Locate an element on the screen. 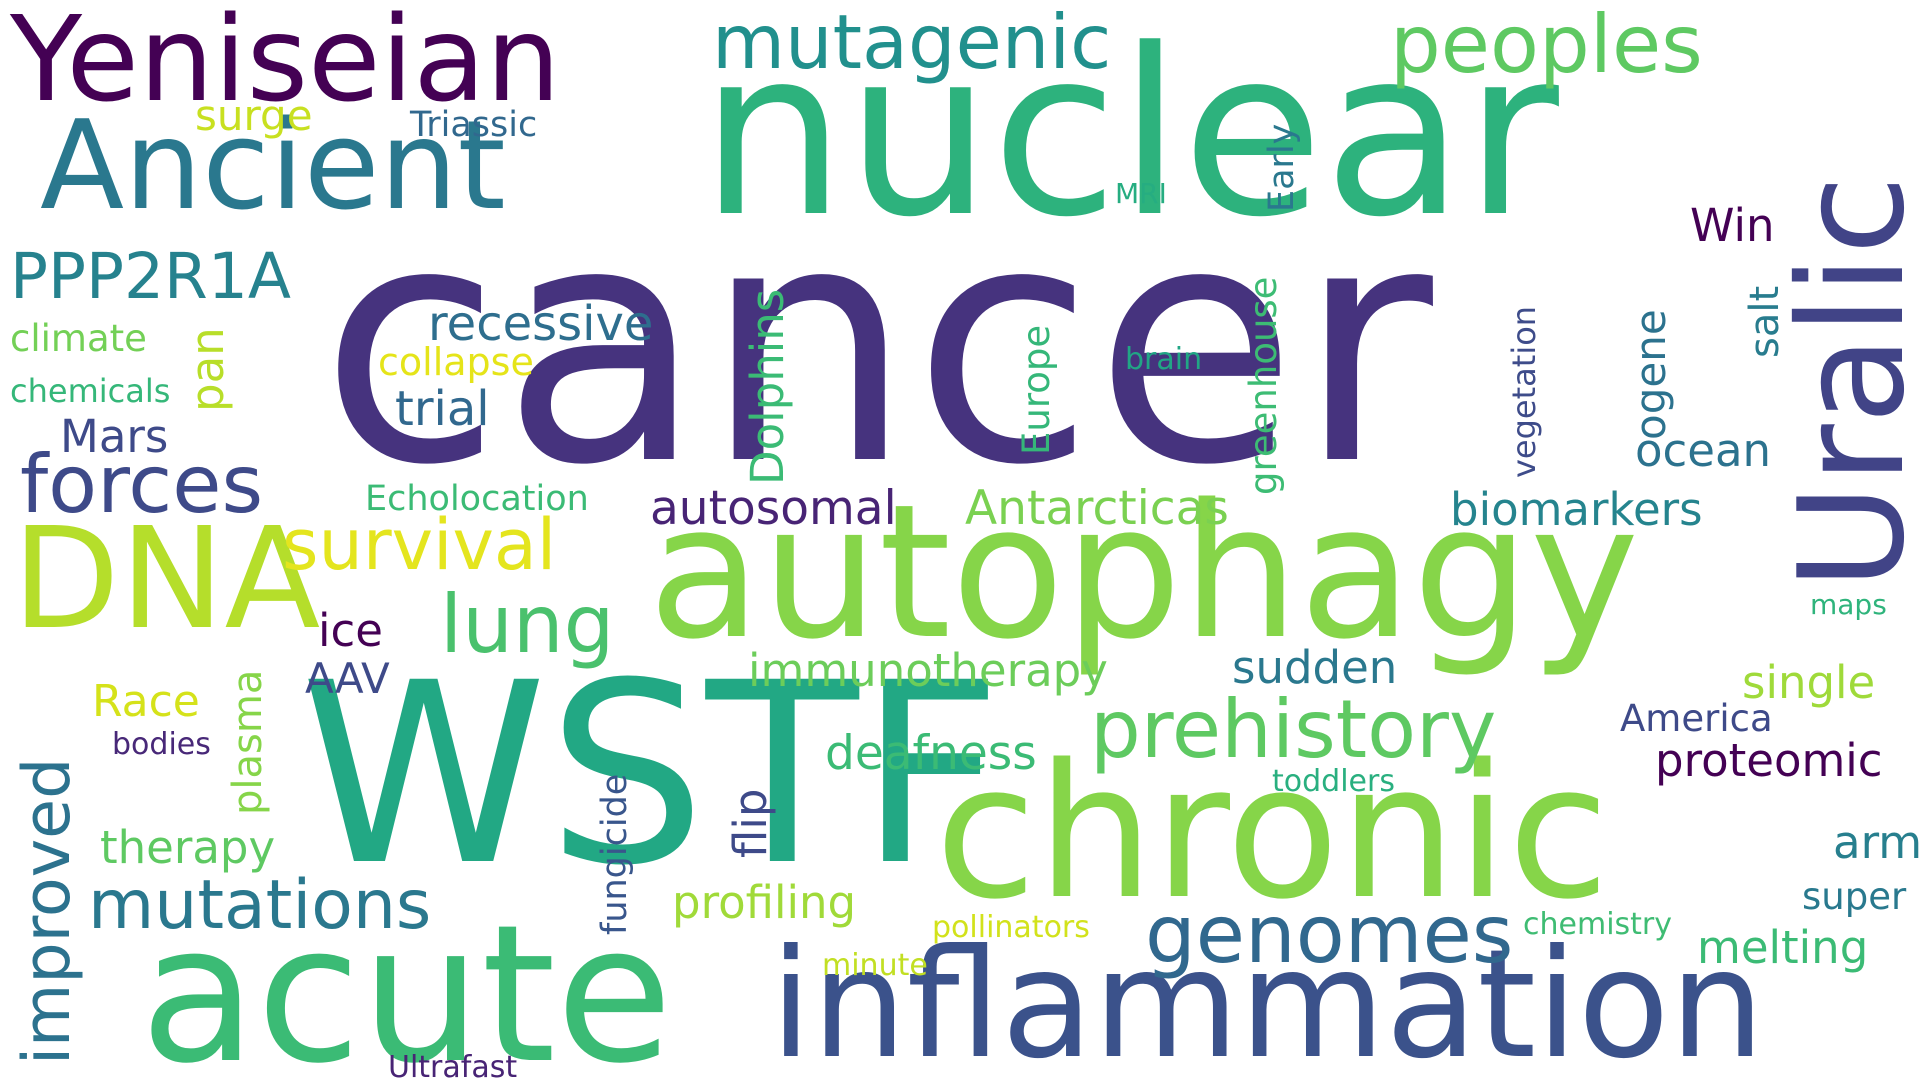 This screenshot has height=1080, width=1920. word-flip: flip is located at coordinates (750, 823).